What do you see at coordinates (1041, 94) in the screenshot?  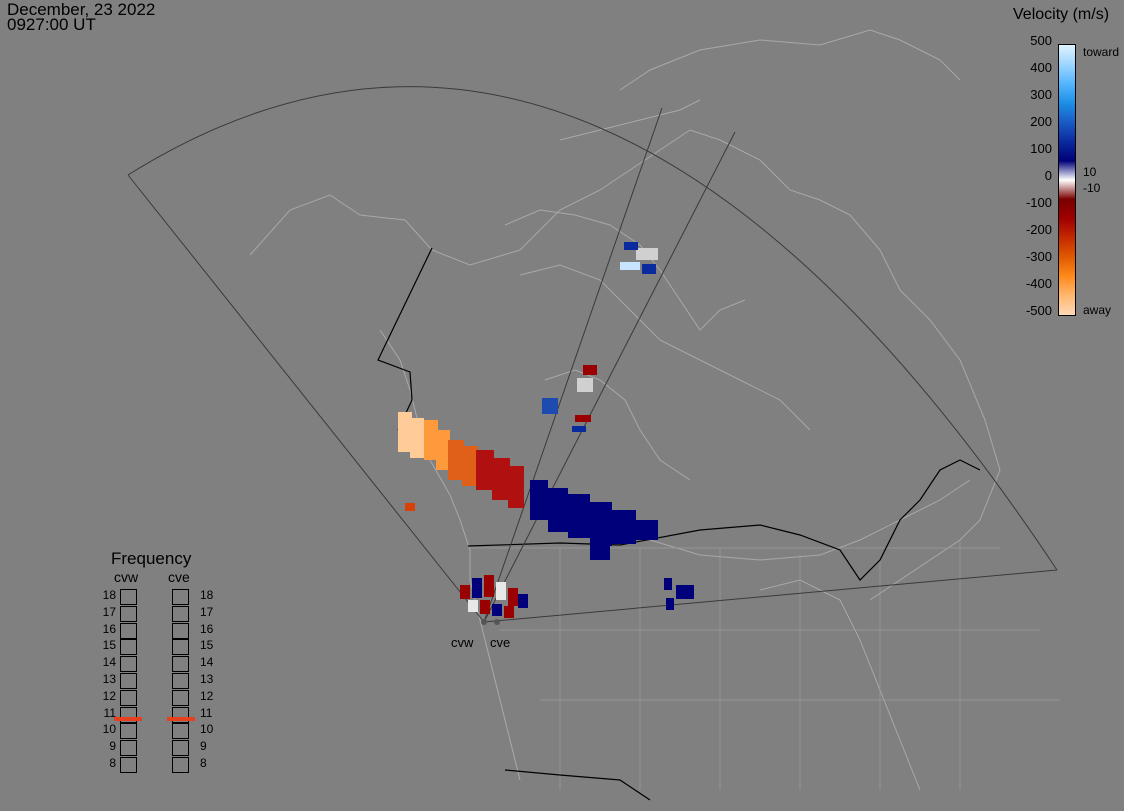 I see `velocity-tick: 300` at bounding box center [1041, 94].